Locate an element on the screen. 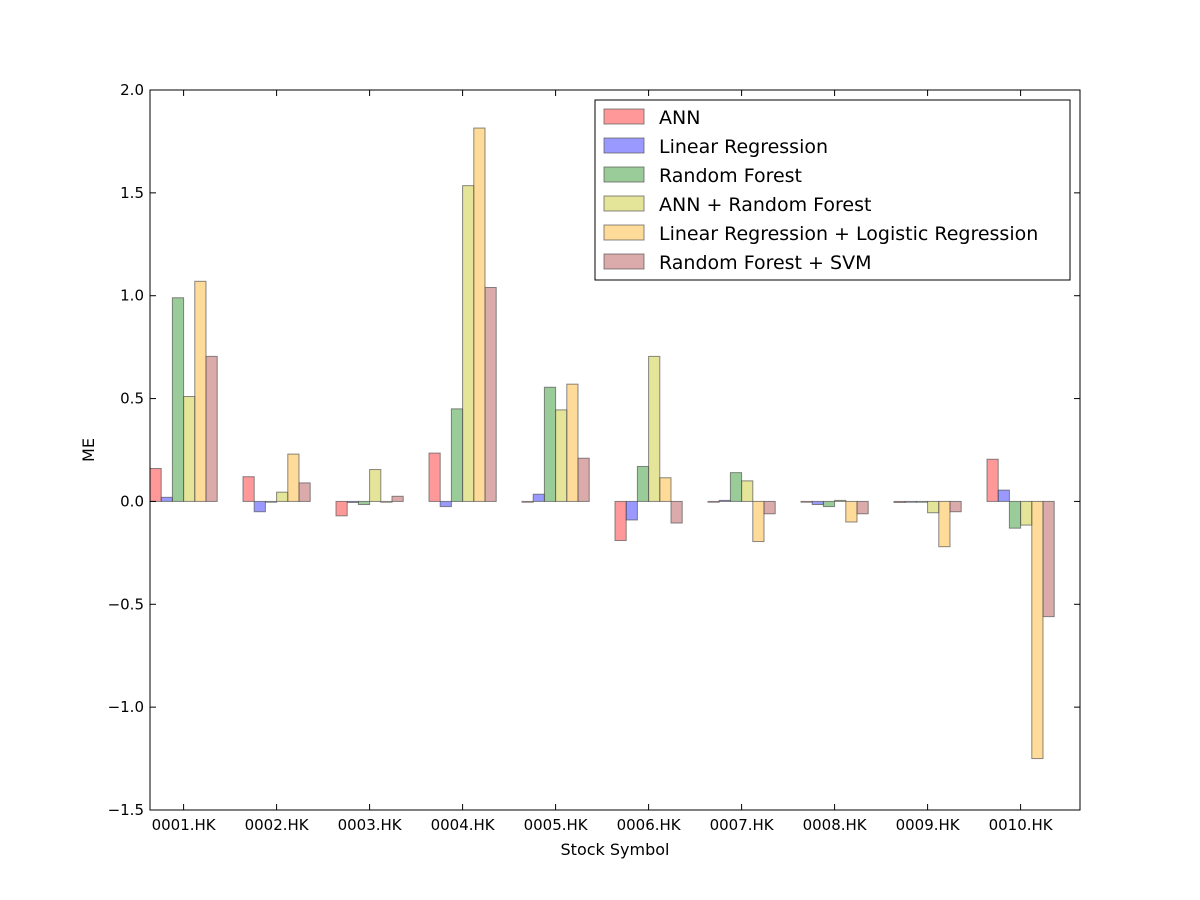  bar-0008.HK-series-1 is located at coordinates (817, 503).